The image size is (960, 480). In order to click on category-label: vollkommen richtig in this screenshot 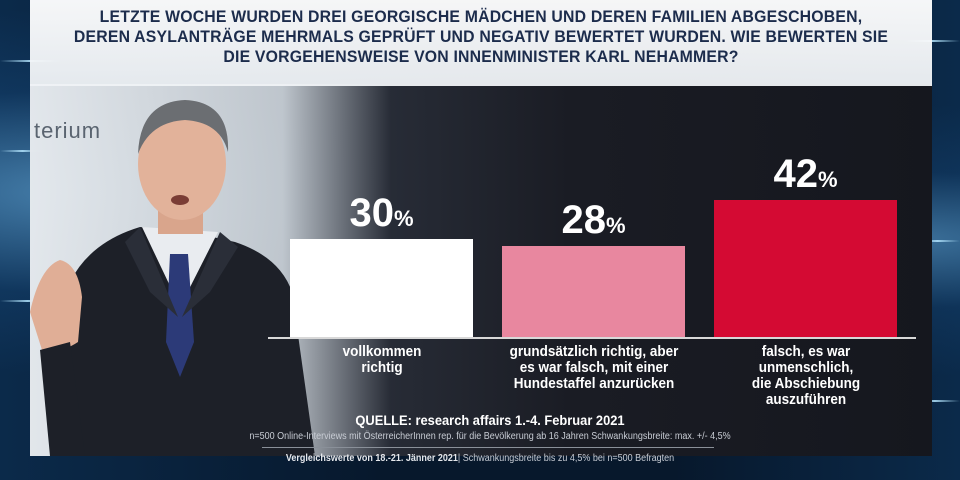, I will do `click(381, 359)`.